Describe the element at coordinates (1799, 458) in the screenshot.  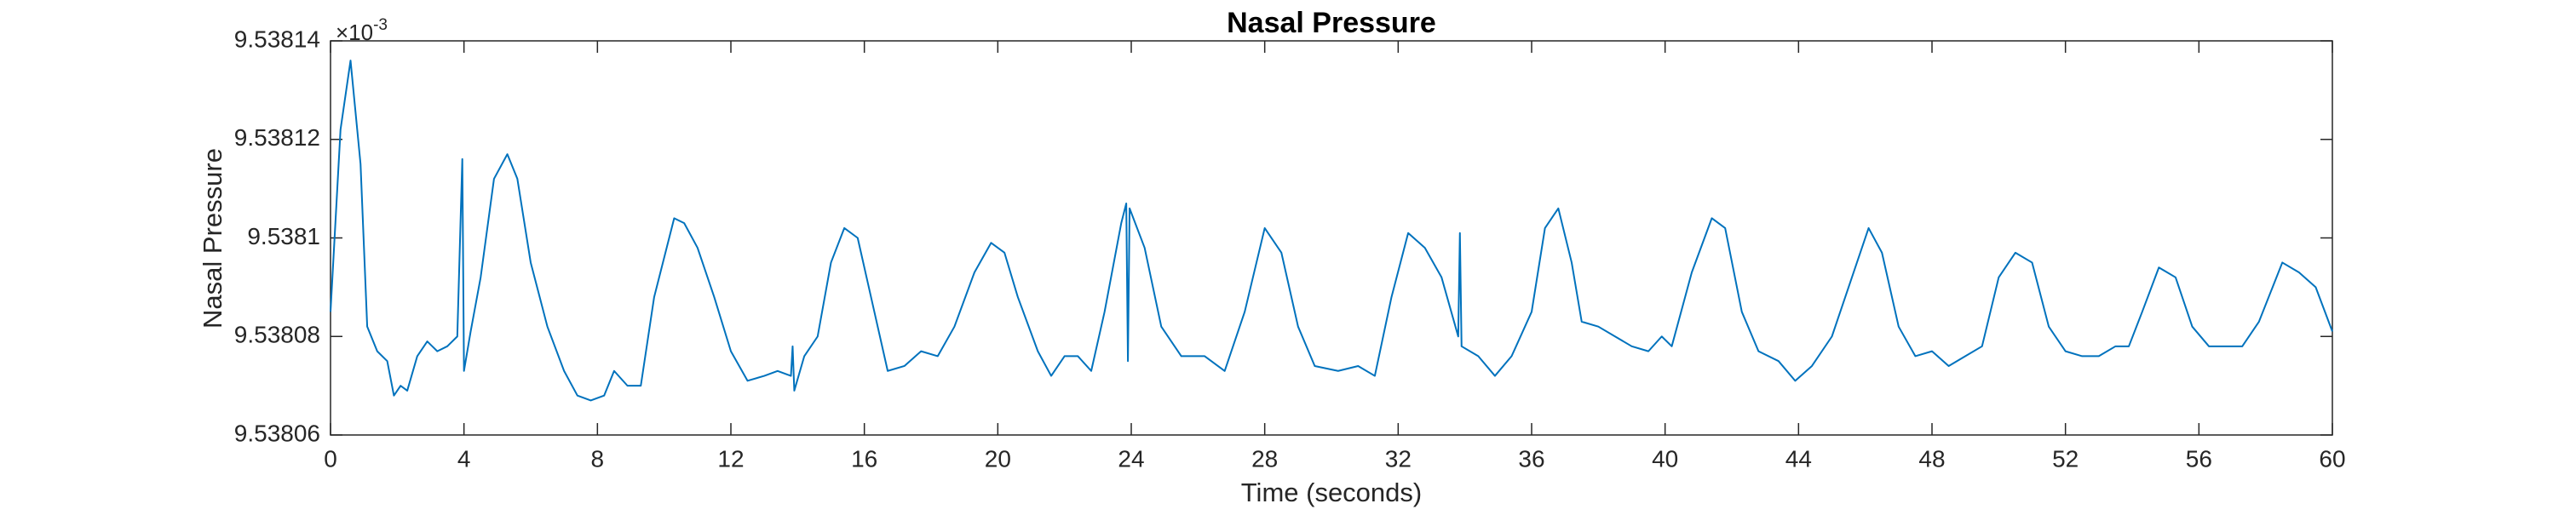
I see `x-tick-label: 44` at that location.